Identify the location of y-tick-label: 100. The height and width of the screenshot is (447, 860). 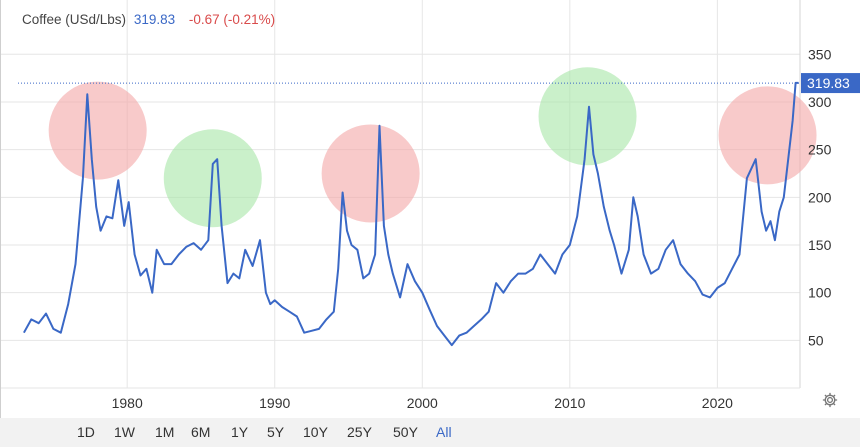
(820, 293).